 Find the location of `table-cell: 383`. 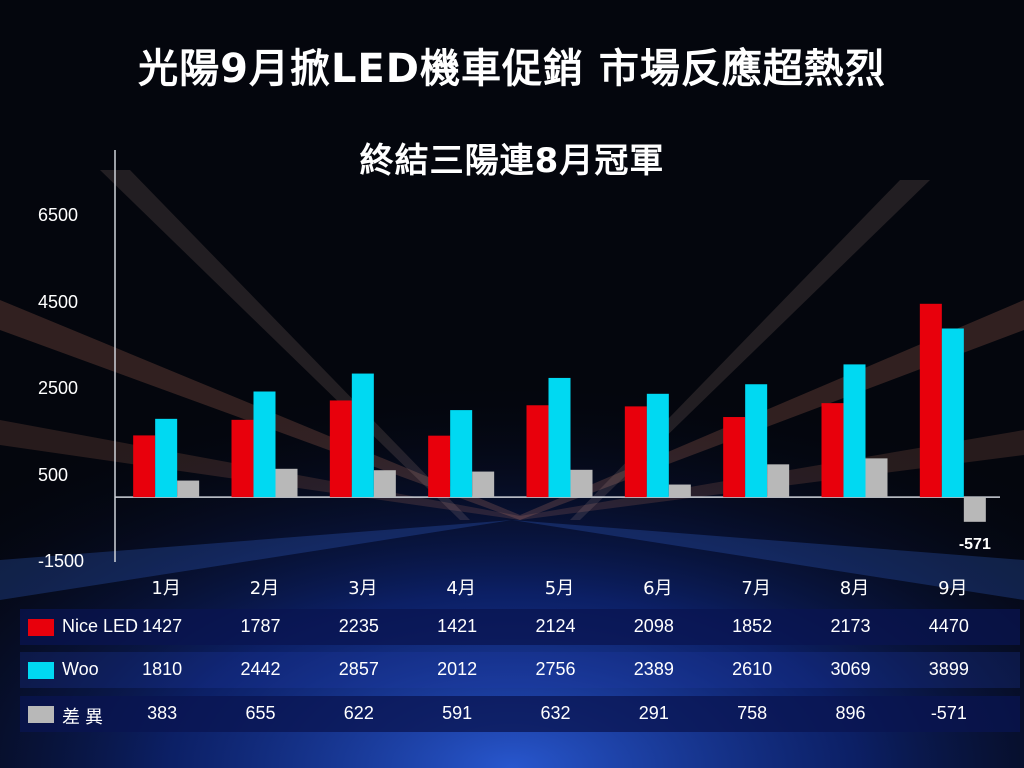

table-cell: 383 is located at coordinates (162, 713).